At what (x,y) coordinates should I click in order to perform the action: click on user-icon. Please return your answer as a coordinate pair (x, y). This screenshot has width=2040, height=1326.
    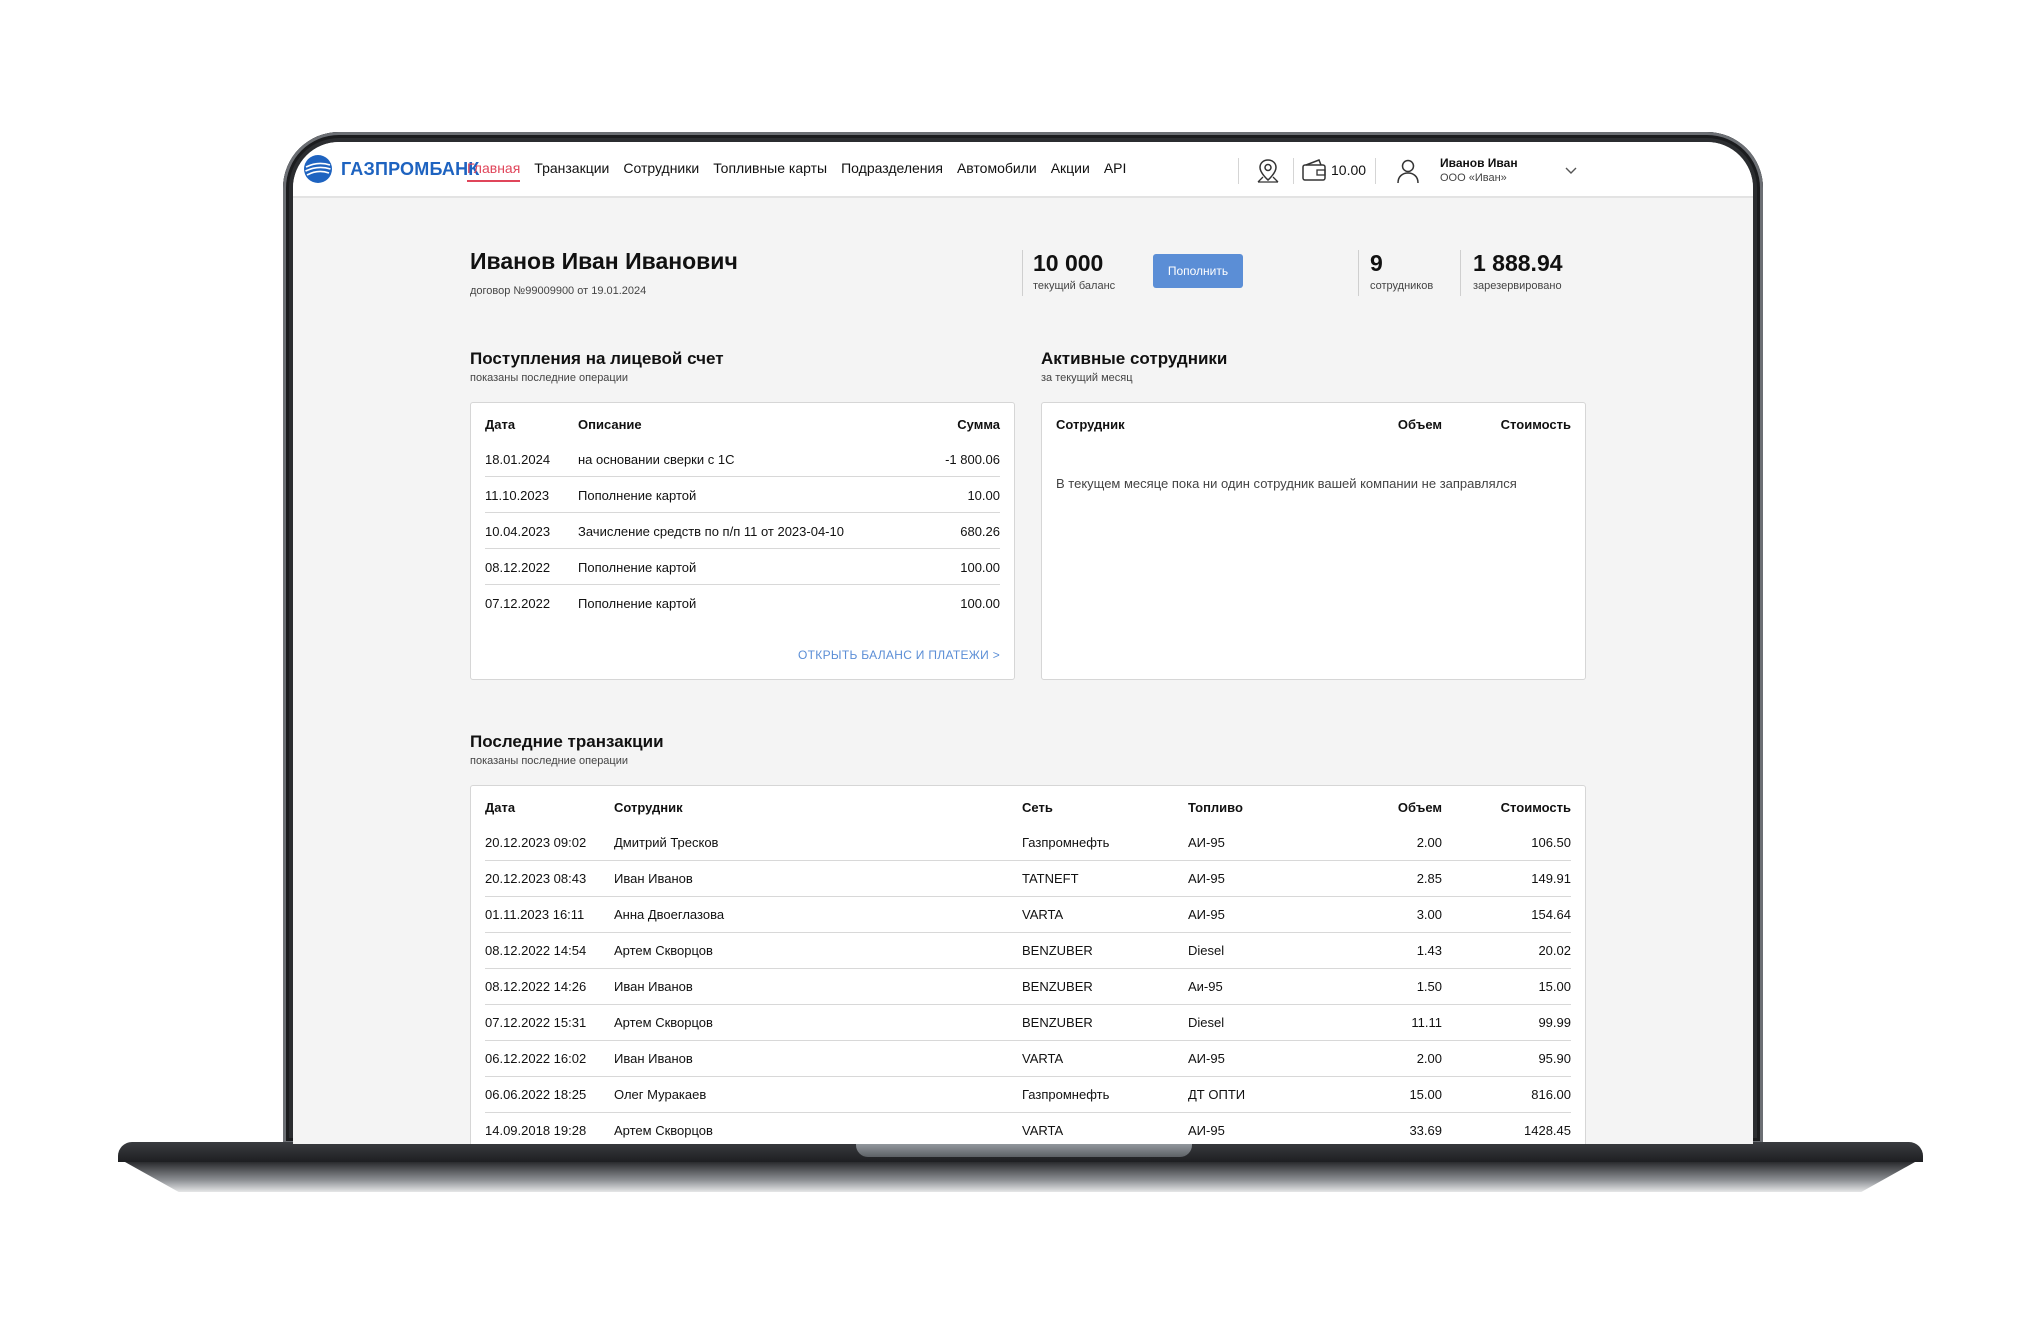
    Looking at the image, I should click on (1408, 171).